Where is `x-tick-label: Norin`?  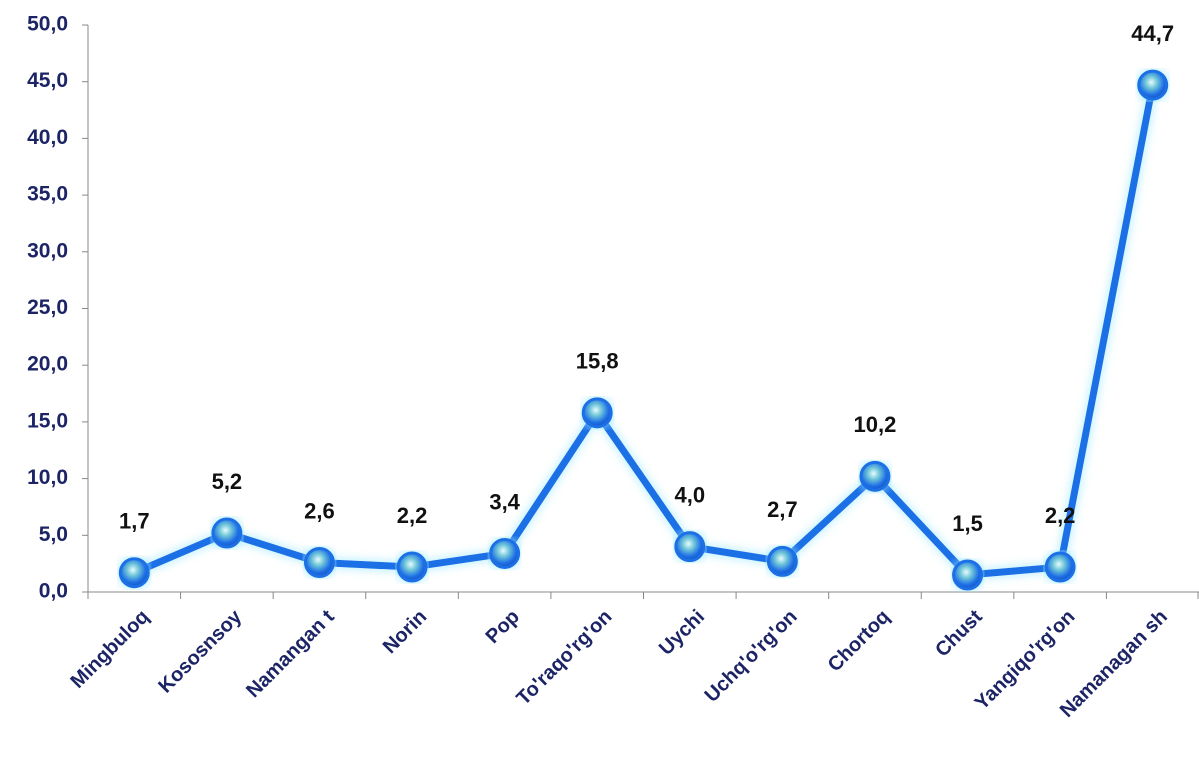
x-tick-label: Norin is located at coordinates (405, 632).